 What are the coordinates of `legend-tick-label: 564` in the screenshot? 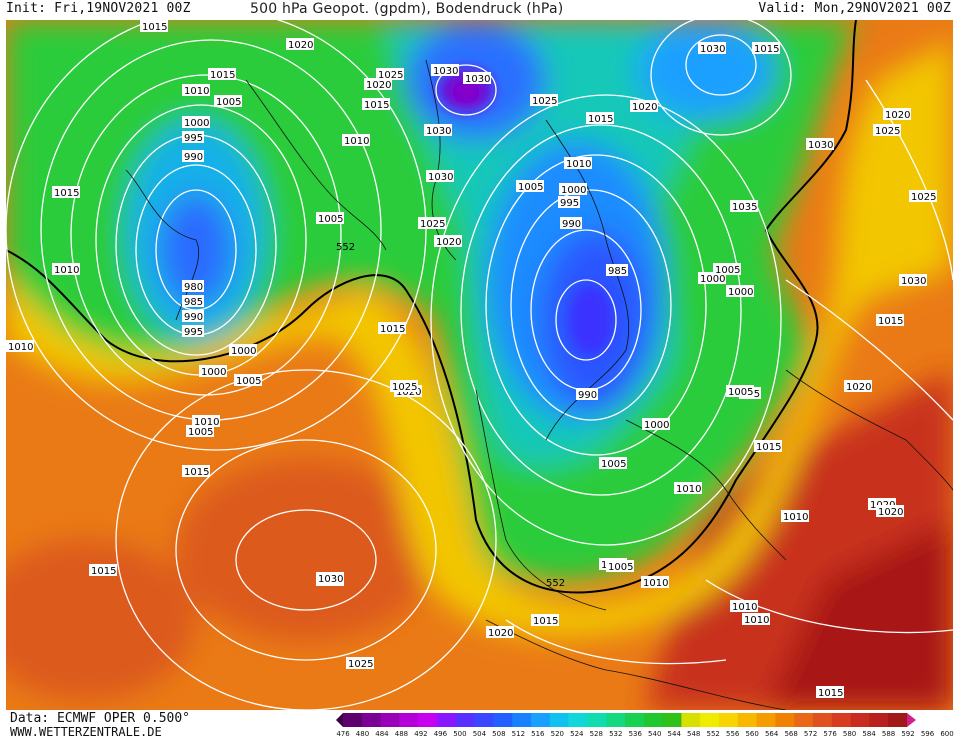 It's located at (771, 734).